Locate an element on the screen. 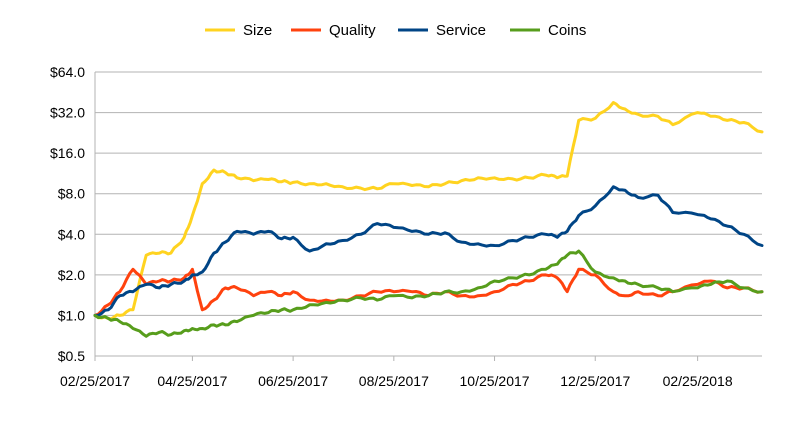 Image resolution: width=800 pixels, height=429 pixels. legend-label-quality: Quality is located at coordinates (352, 30).